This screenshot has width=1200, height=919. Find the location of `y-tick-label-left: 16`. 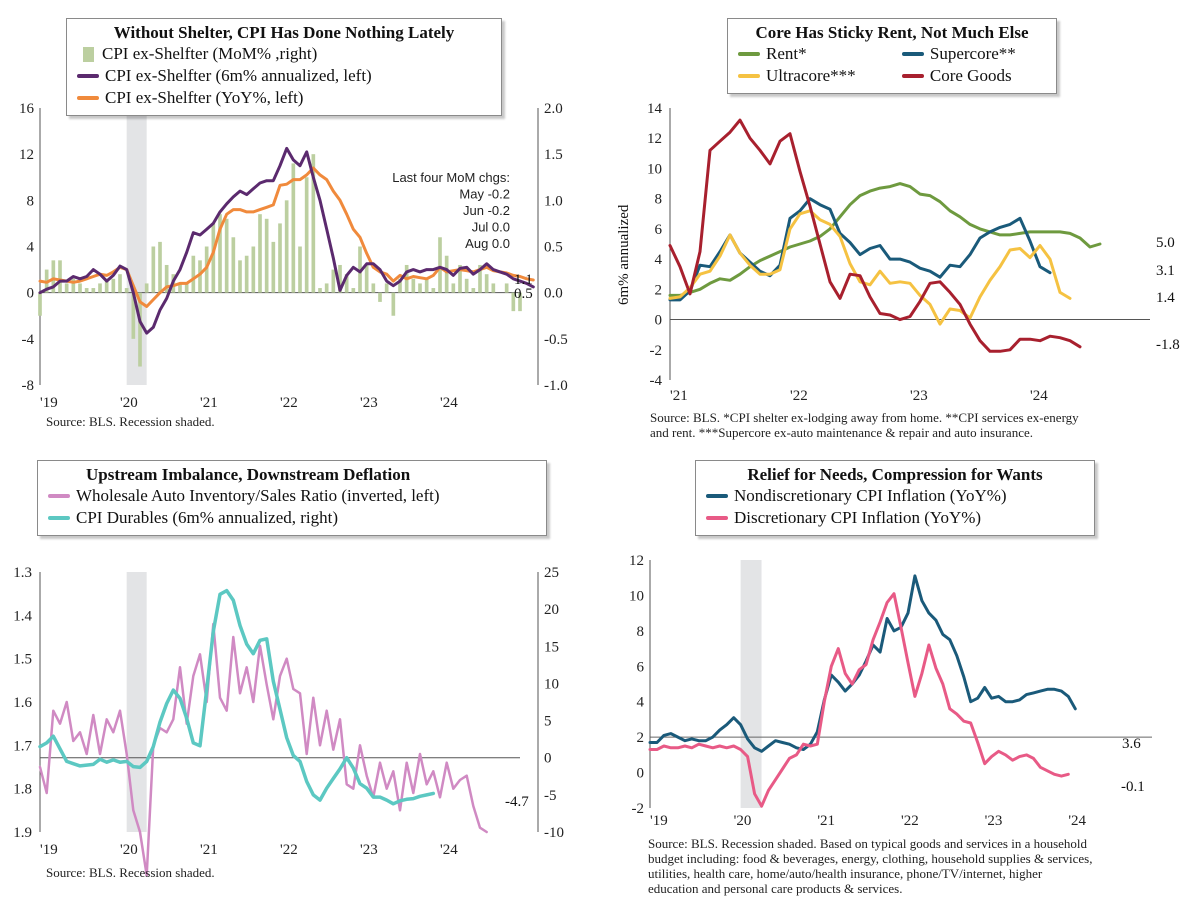

y-tick-label-left: 16 is located at coordinates (27, 109).